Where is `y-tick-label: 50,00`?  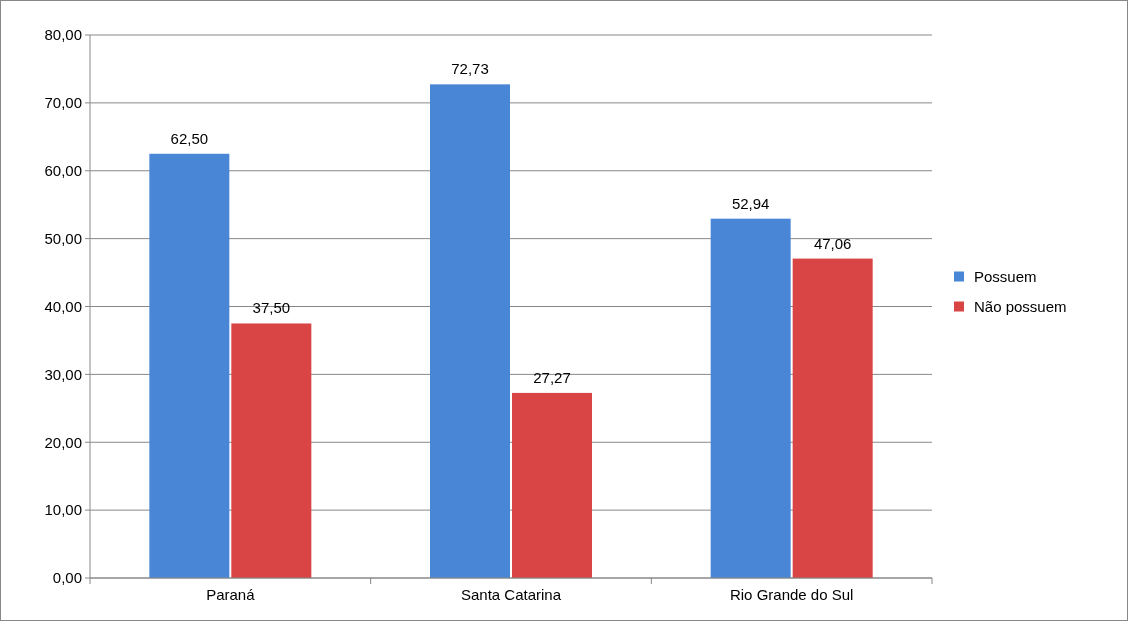
y-tick-label: 50,00 is located at coordinates (63, 238).